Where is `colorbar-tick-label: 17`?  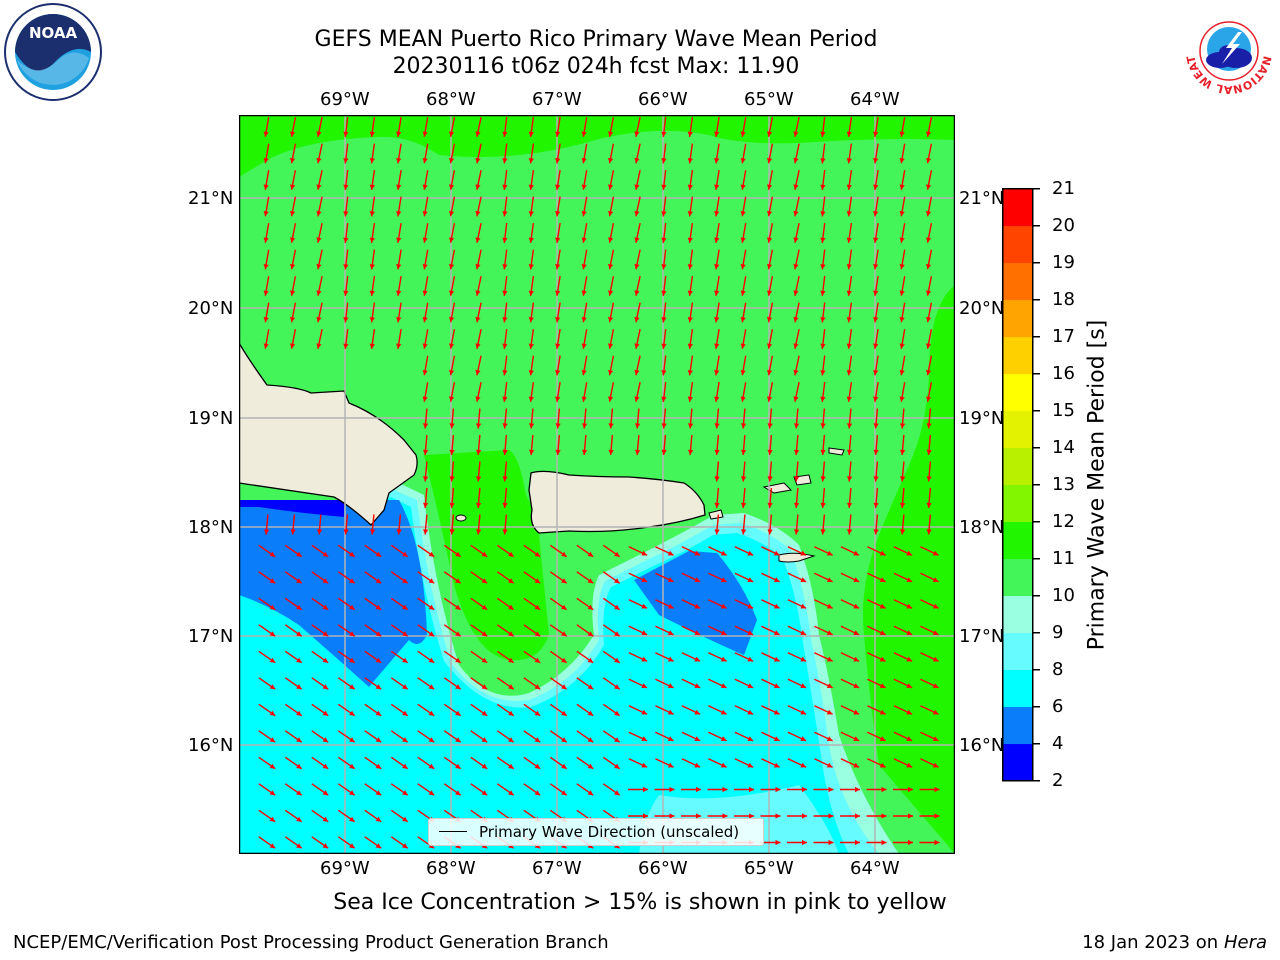 colorbar-tick-label: 17 is located at coordinates (1063, 337).